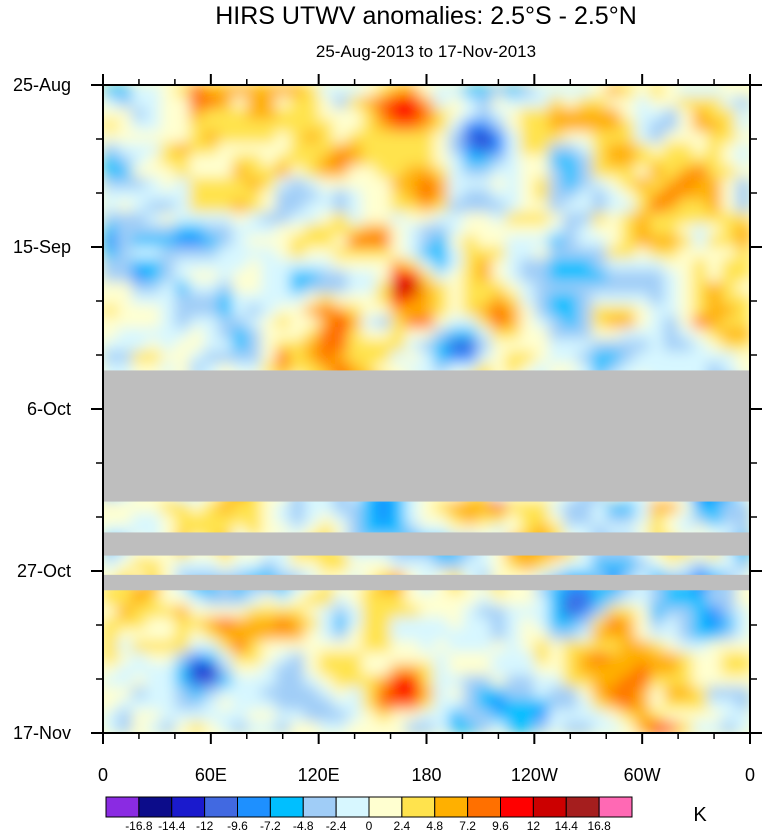 Image resolution: width=770 pixels, height=834 pixels. I want to click on chart-title: HIRS UTWV anomalies: 2.5°S - 2.5°N, so click(426, 16).